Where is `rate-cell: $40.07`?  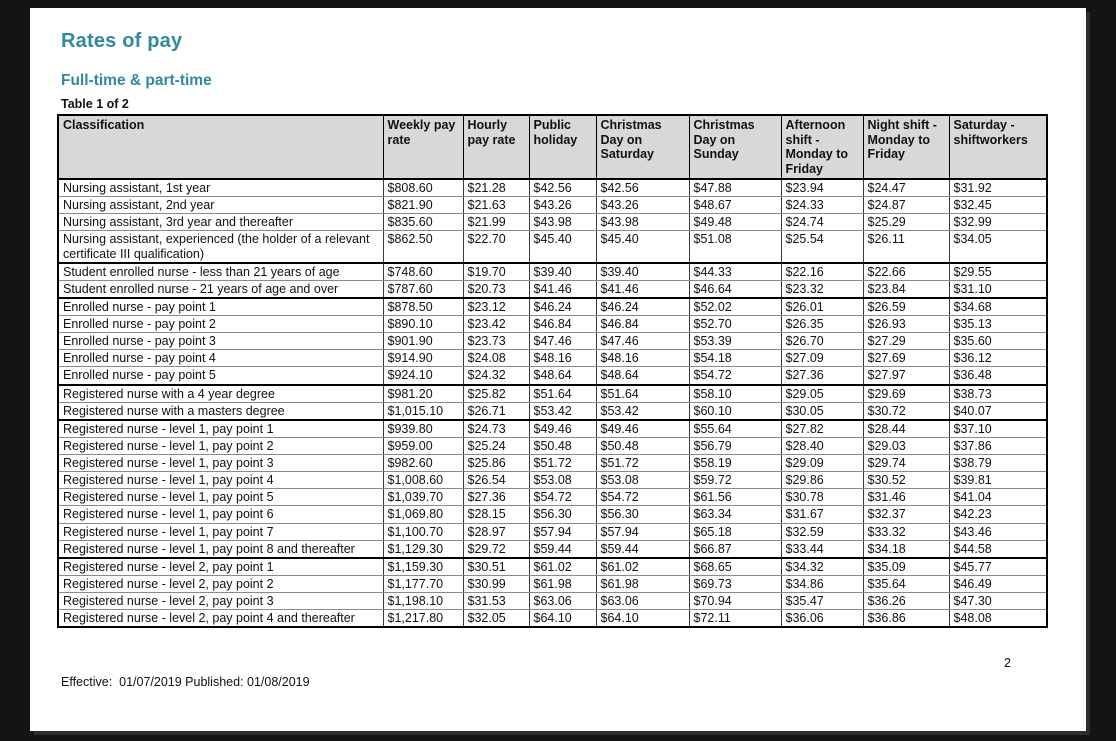
rate-cell: $40.07 is located at coordinates (998, 411).